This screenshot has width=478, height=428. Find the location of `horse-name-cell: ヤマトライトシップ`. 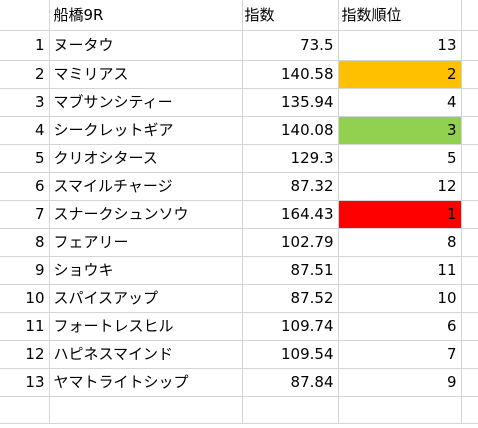

horse-name-cell: ヤマトライトシップ is located at coordinates (146, 382).